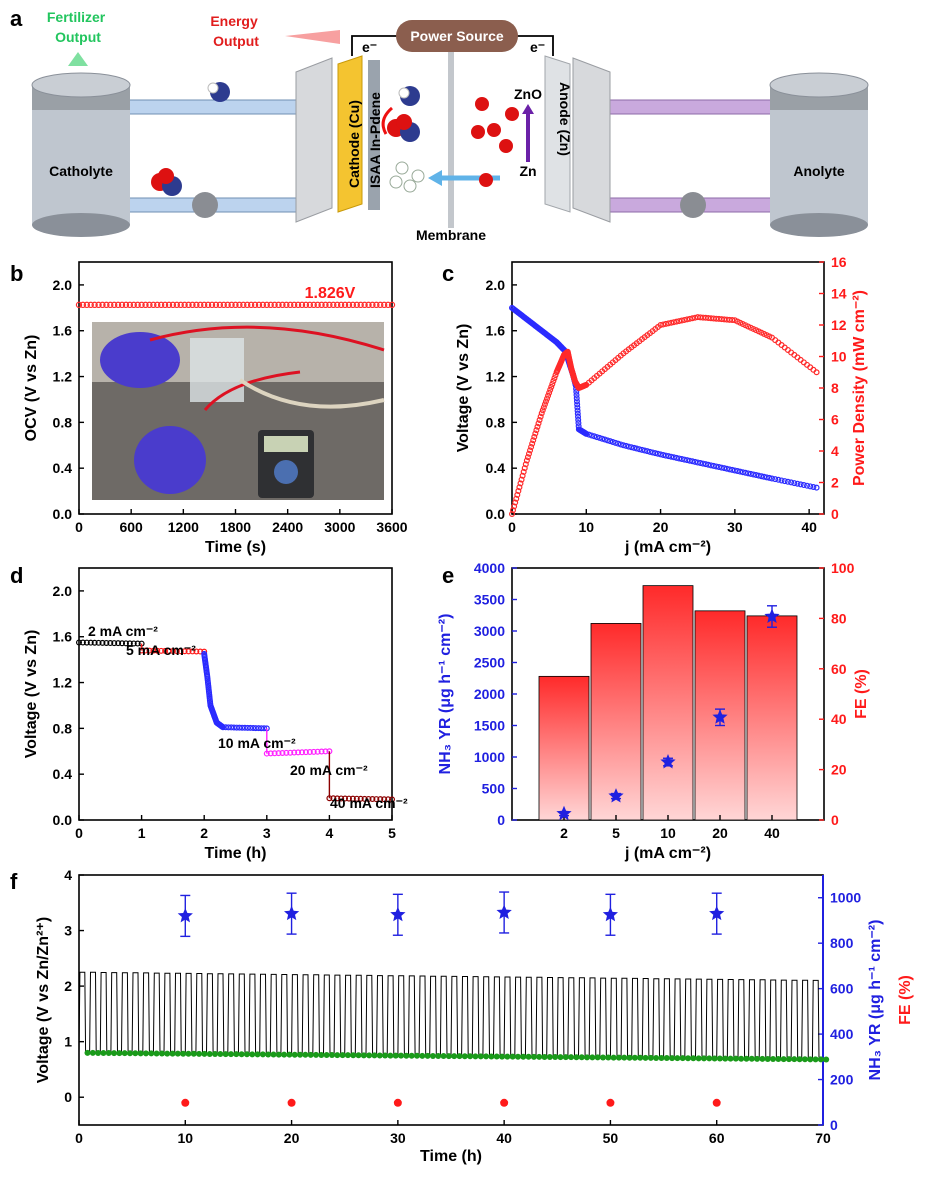 The width and height of the screenshot is (929, 1193). I want to click on fertilizer-output-arrow, so click(78, 59).